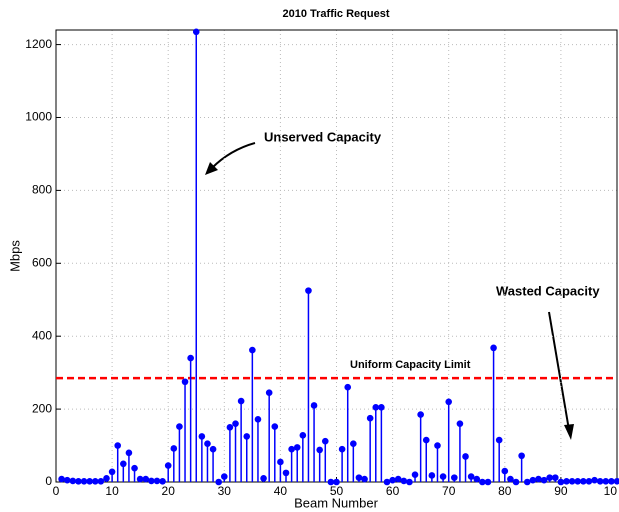 The width and height of the screenshot is (619, 512). Describe the element at coordinates (548, 290) in the screenshot. I see `annotation: Wasted Capacity` at that location.